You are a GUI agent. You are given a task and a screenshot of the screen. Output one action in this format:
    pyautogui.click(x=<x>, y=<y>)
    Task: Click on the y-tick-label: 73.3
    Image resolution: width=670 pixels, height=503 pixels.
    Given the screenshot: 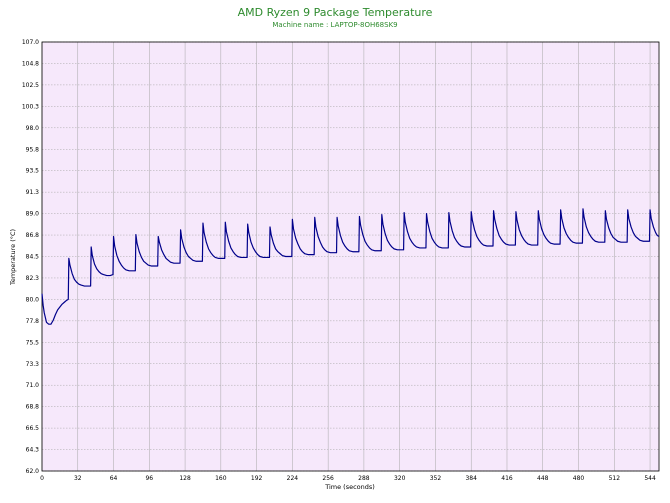 What is the action you would take?
    pyautogui.click(x=33, y=364)
    